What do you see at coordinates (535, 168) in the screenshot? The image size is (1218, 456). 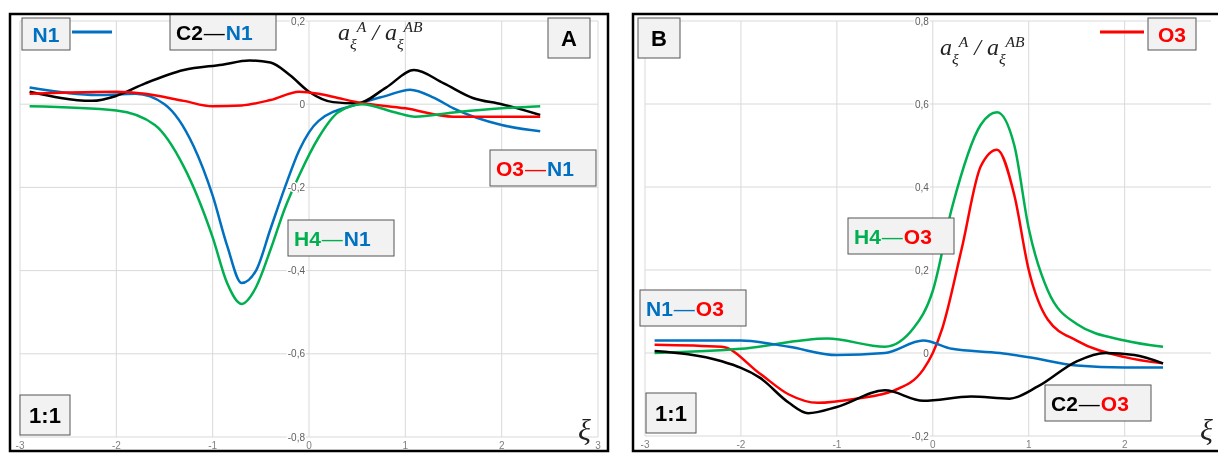 I see `series-label: O3—N1` at bounding box center [535, 168].